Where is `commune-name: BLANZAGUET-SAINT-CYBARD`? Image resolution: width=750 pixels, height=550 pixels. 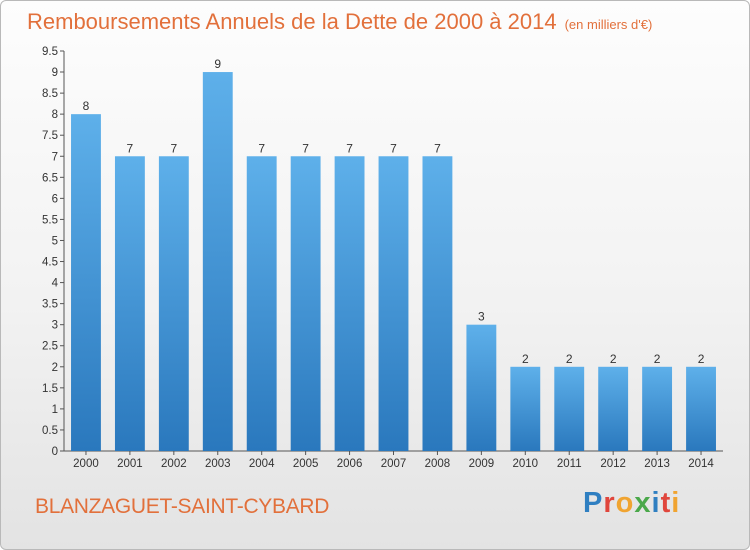 commune-name: BLANZAGUET-SAINT-CYBARD is located at coordinates (182, 506).